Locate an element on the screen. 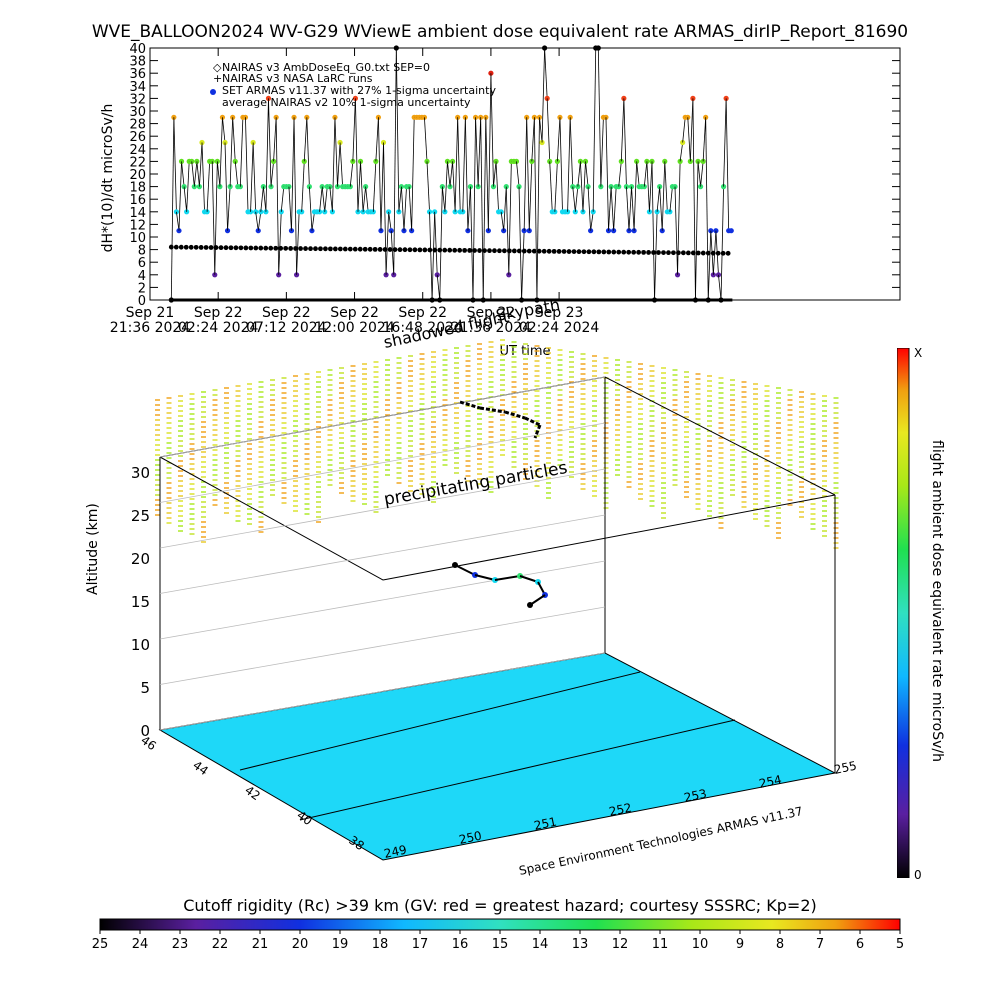 Image resolution: width=1000 pixels, height=1000 pixels. x-tick-label: 02:24 2024 is located at coordinates (218, 328).